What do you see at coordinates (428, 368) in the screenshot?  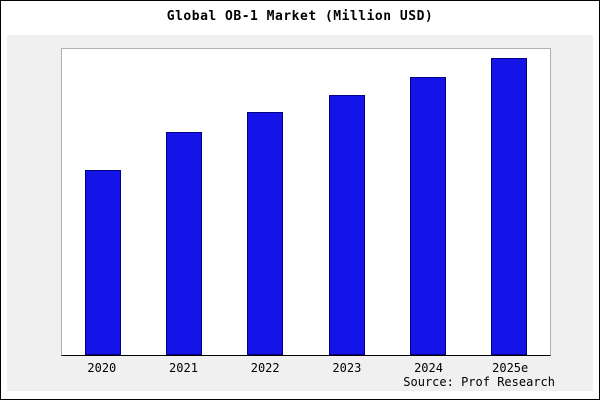 I see `x-tick-label: 2024` at bounding box center [428, 368].